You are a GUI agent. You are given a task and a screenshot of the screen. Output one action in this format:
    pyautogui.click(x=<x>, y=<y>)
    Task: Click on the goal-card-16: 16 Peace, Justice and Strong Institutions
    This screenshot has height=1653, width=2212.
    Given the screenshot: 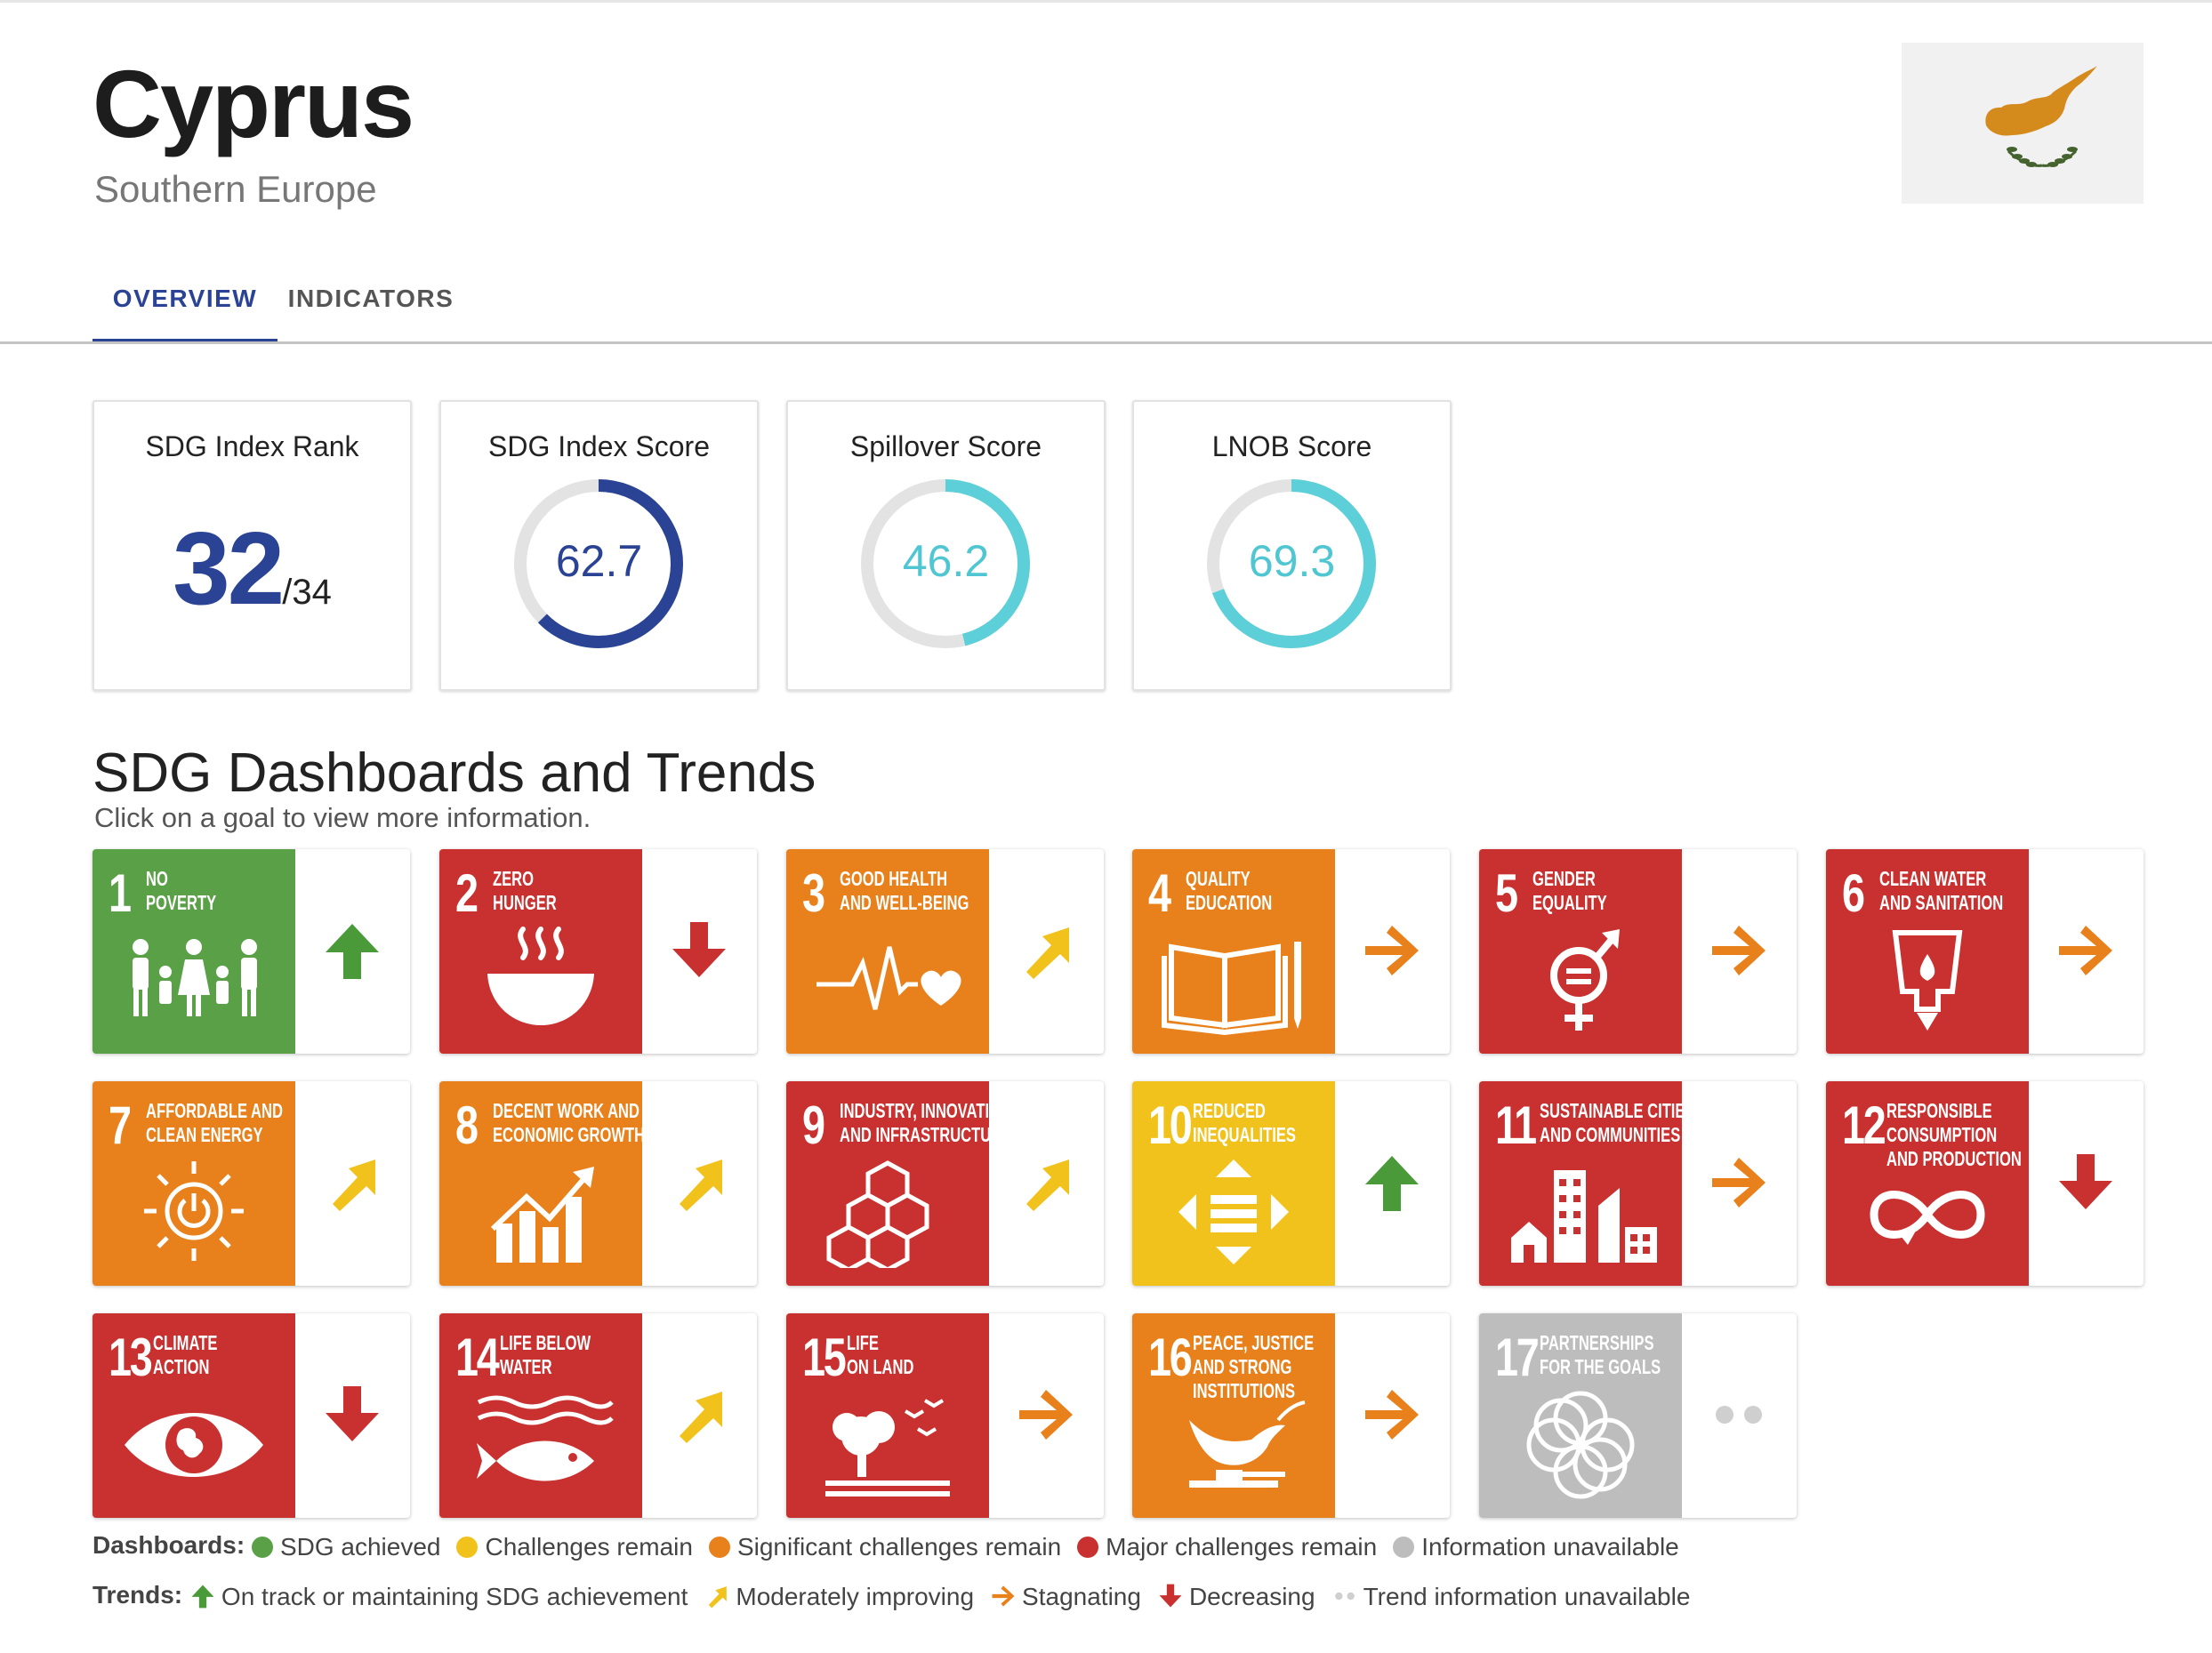 What is the action you would take?
    pyautogui.click(x=1291, y=1415)
    